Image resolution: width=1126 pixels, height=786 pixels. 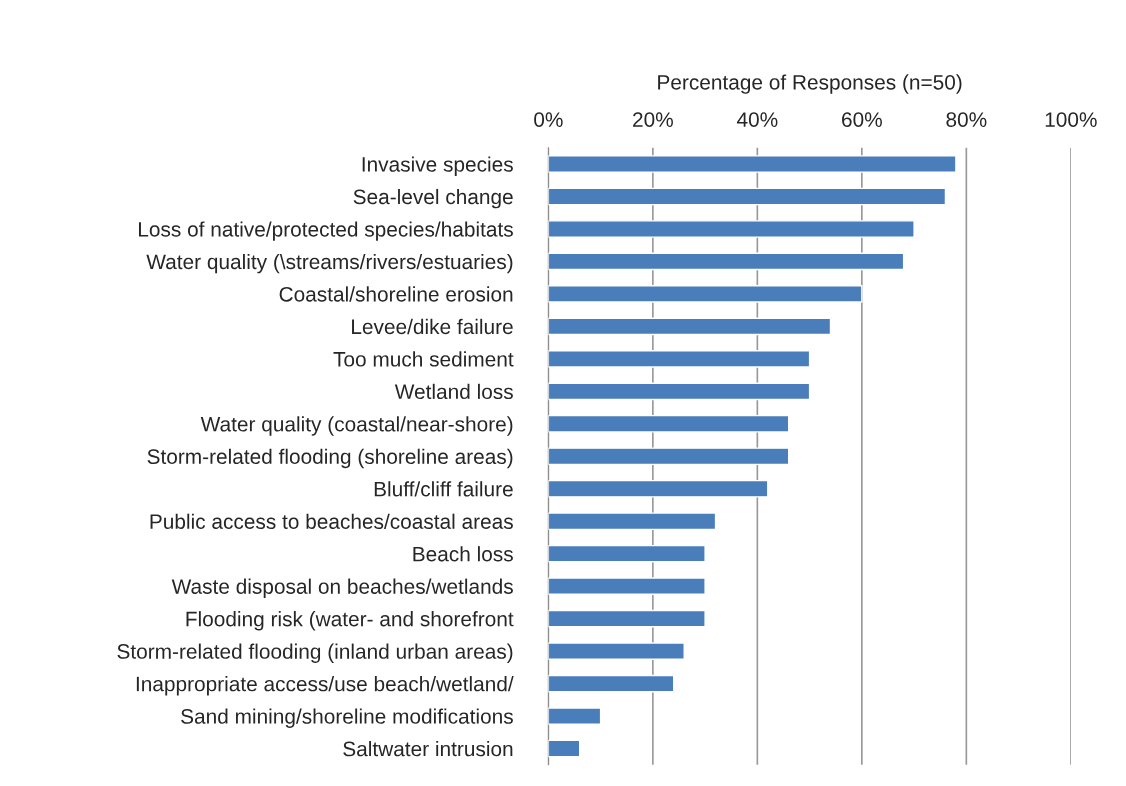 I want to click on y-tick-label: Storm-related flooding (shoreline areas), so click(x=330, y=458).